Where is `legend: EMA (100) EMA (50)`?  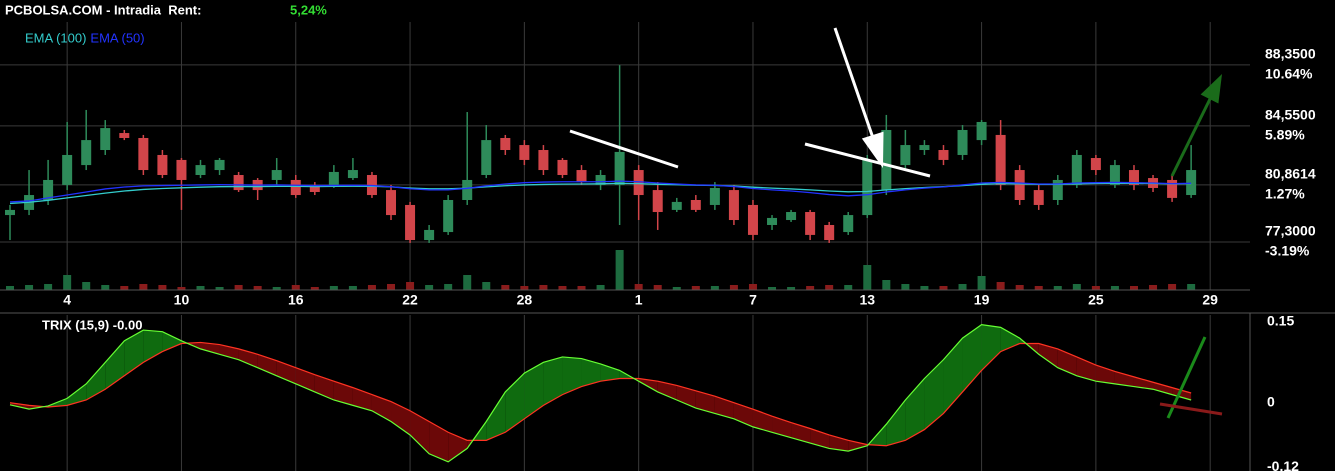
legend: EMA (100) EMA (50) is located at coordinates (85, 37).